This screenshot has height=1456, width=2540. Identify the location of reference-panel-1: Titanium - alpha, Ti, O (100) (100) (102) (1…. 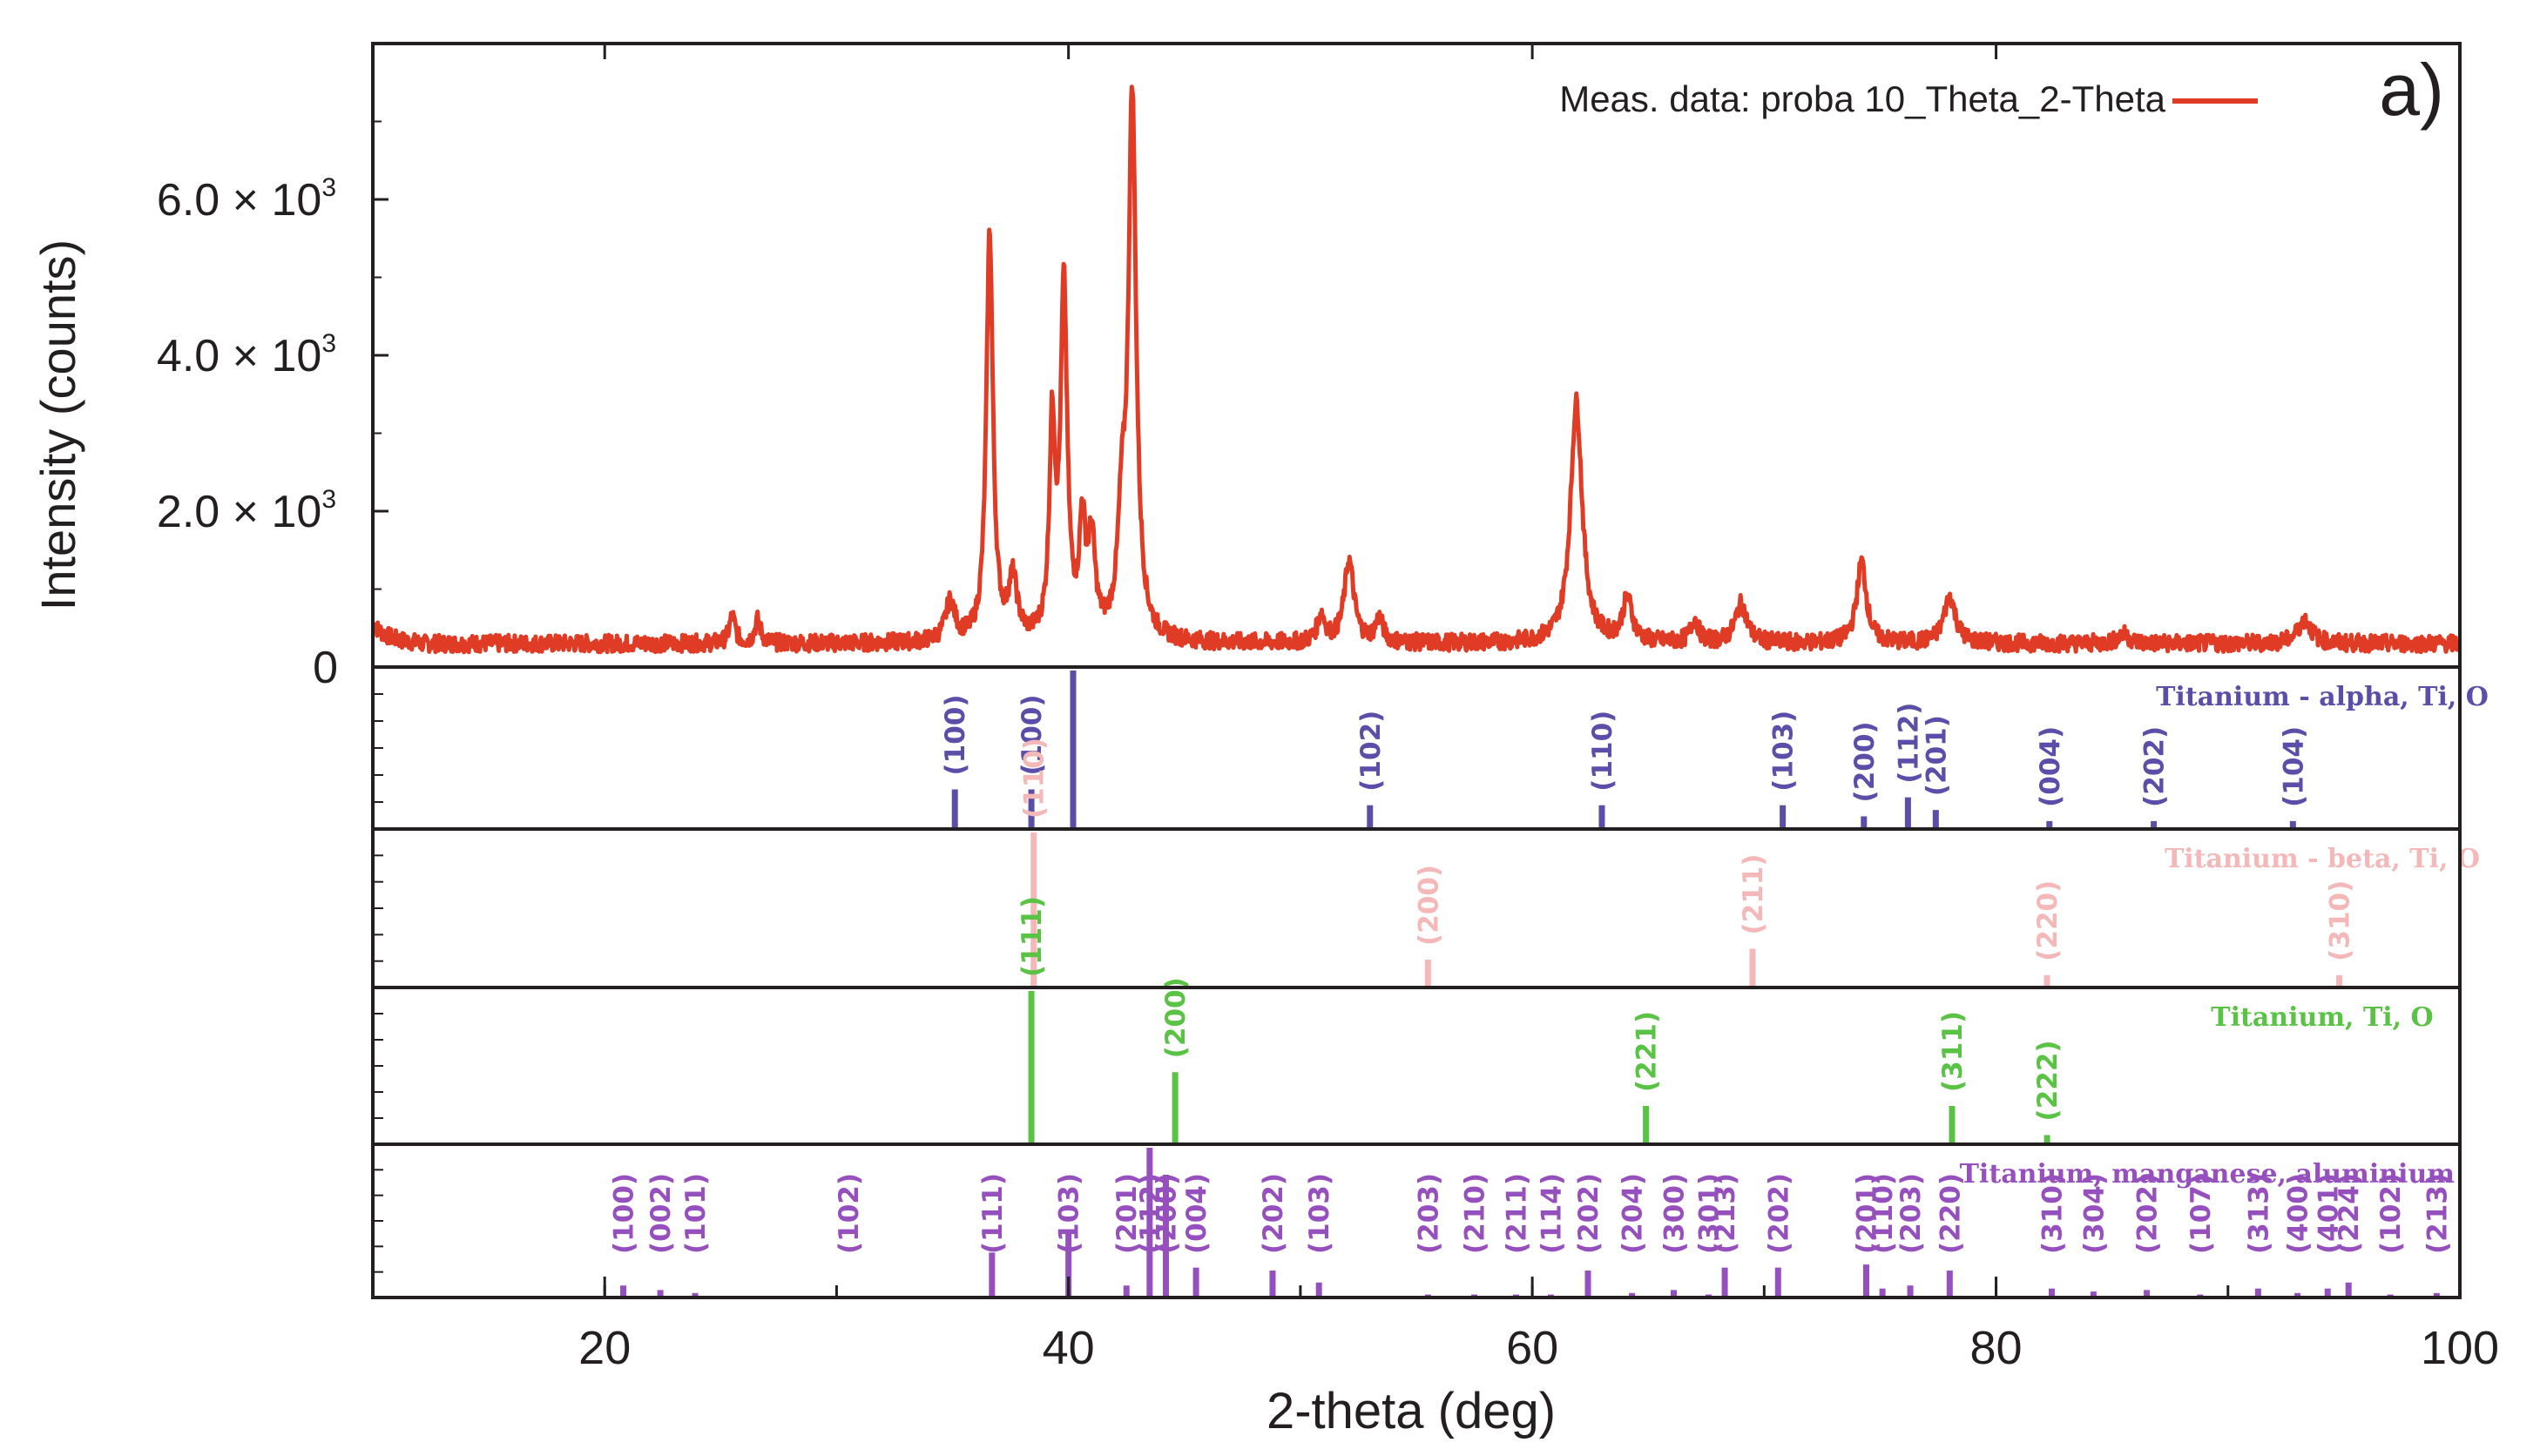
(1431, 750).